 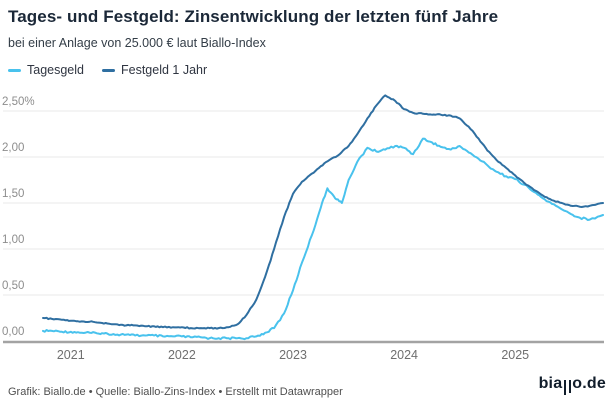 What do you see at coordinates (589, 383) in the screenshot?
I see `logo-text-suffix: o.de` at bounding box center [589, 383].